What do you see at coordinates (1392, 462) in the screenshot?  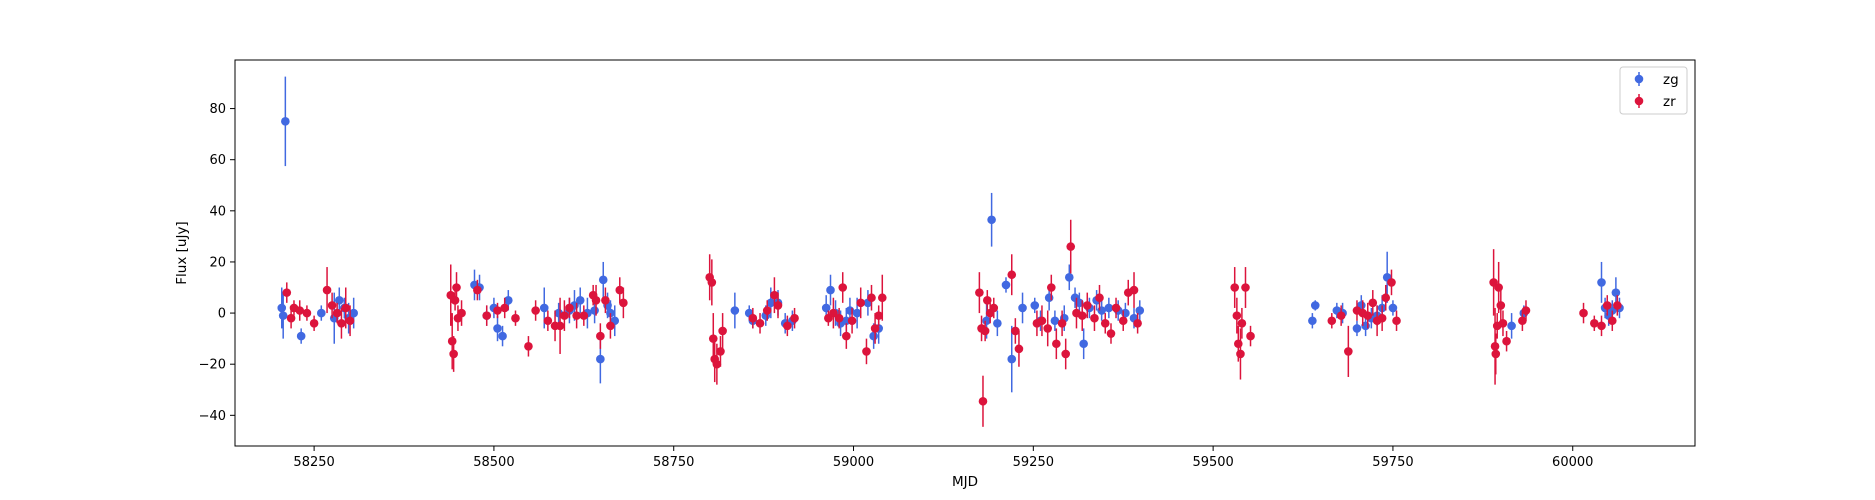 I see `x-tick-label: 59750` at bounding box center [1392, 462].